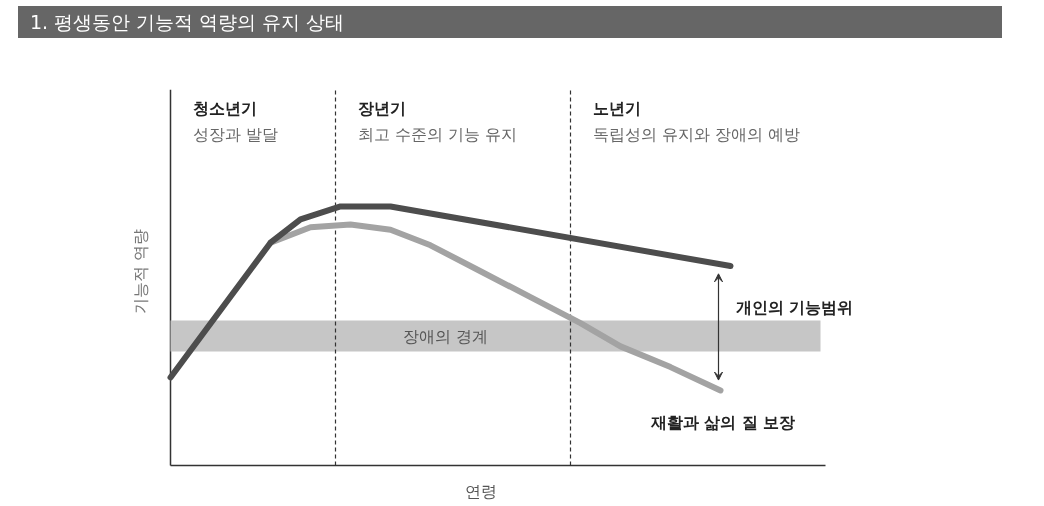 The width and height of the screenshot is (1044, 506). What do you see at coordinates (140, 271) in the screenshot?
I see `y-axis-title: 기능적 역량` at bounding box center [140, 271].